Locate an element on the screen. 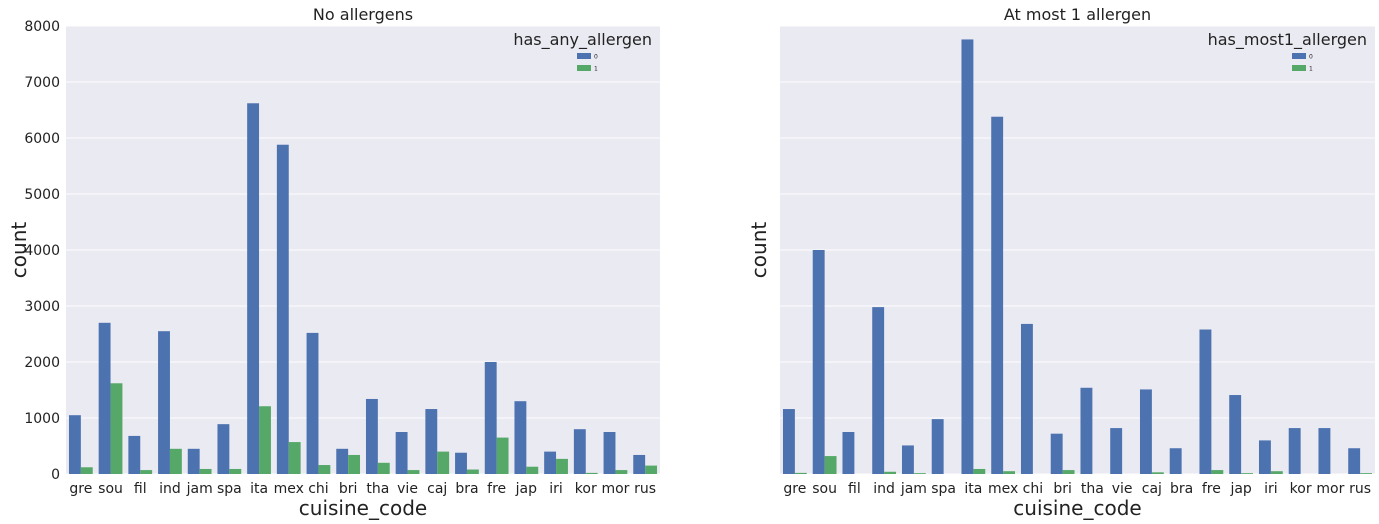 This screenshot has height=524, width=1379. legend: has_any_allergen 0 1 is located at coordinates (582, 51).